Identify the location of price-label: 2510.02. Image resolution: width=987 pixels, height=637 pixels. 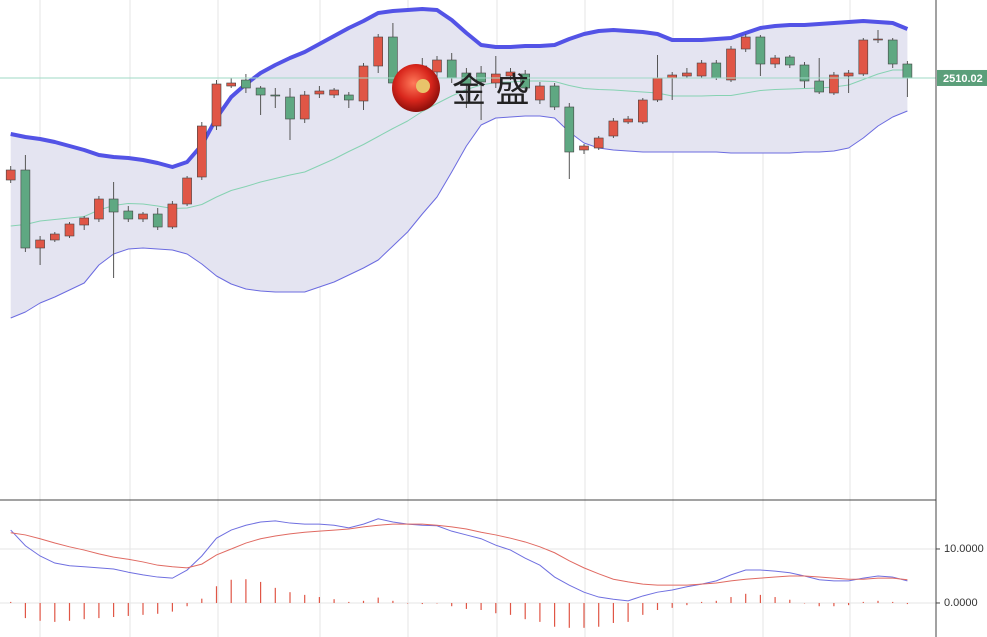
(963, 79).